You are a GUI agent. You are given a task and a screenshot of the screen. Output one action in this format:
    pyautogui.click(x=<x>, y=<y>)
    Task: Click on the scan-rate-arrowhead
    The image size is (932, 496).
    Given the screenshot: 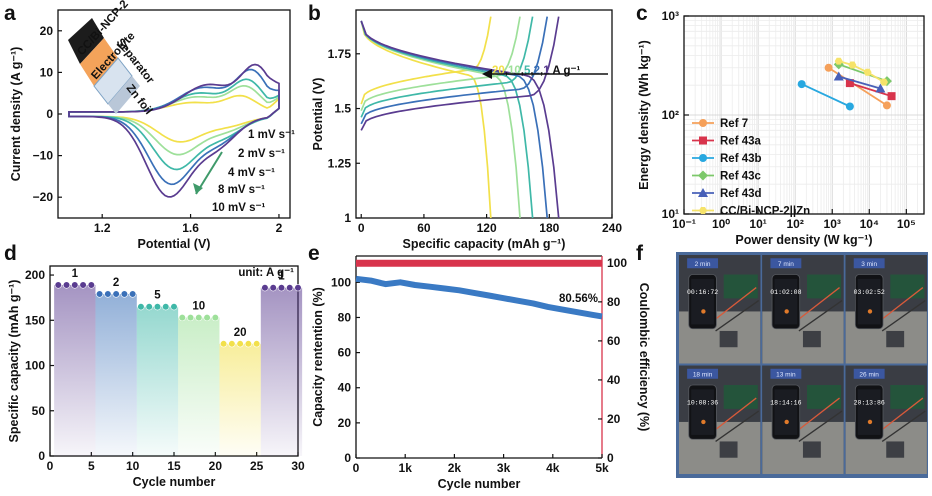 What is the action you would take?
    pyautogui.click(x=198, y=188)
    